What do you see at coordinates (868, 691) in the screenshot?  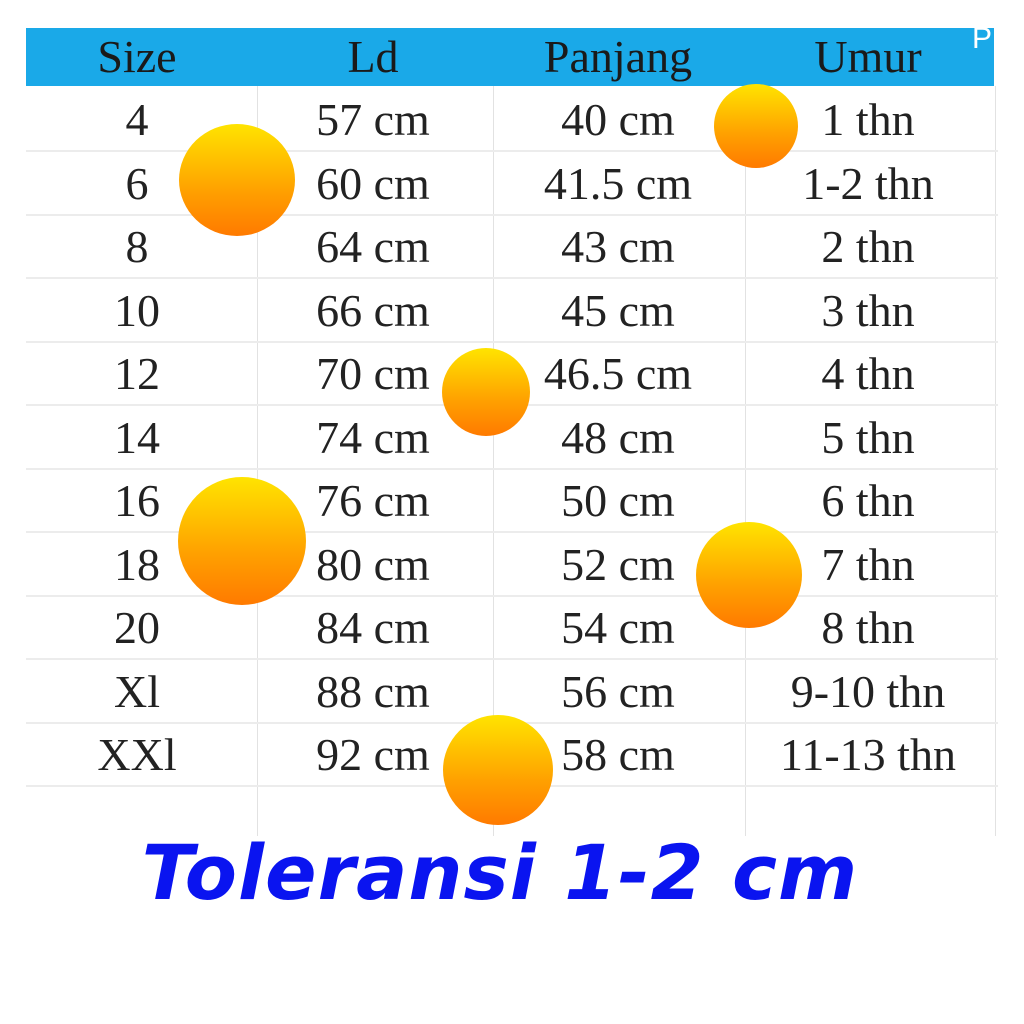 I see `table-cell: 9-10 thn` at bounding box center [868, 691].